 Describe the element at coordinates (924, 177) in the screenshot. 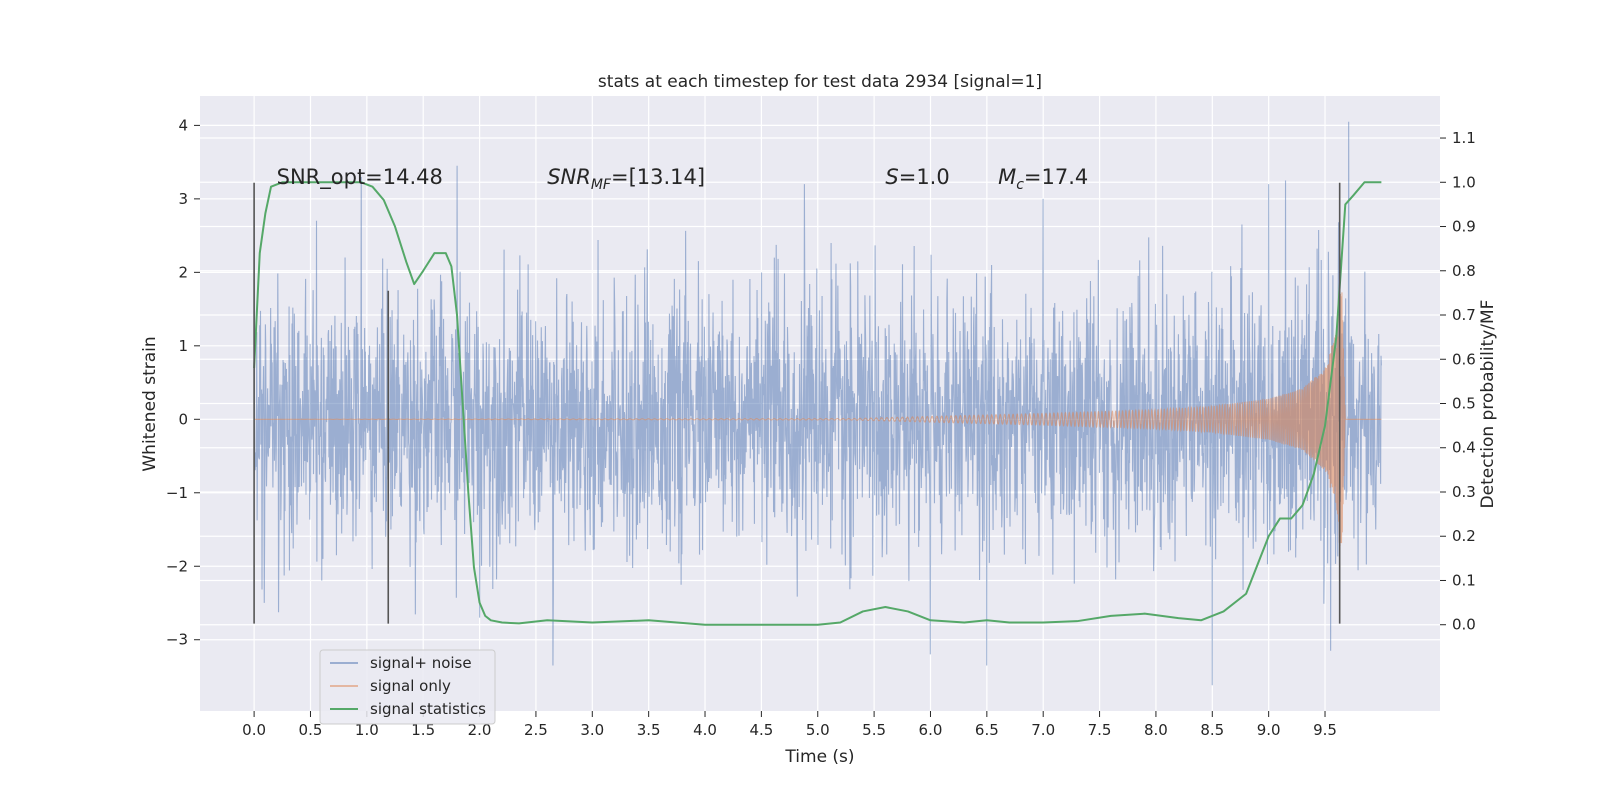

I see `annotation-suffix: =1.0` at that location.